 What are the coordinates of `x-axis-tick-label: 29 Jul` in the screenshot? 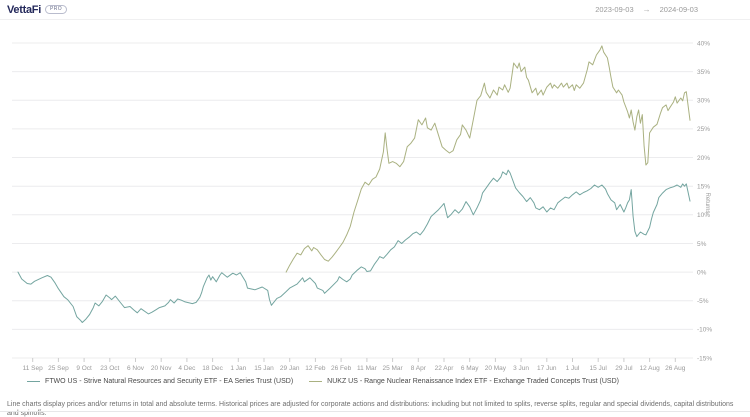 It's located at (624, 368).